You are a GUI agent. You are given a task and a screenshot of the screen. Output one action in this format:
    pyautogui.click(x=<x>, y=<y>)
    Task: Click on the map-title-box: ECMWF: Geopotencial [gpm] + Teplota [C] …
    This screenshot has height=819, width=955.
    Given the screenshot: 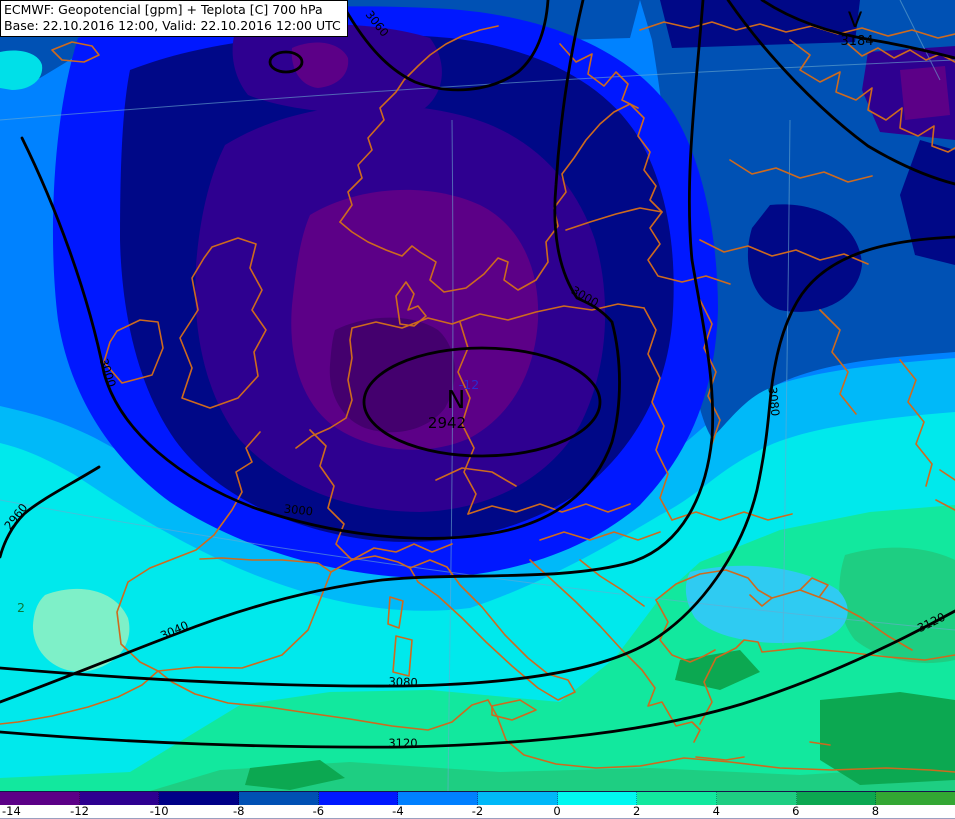 What is the action you would take?
    pyautogui.click(x=174, y=18)
    